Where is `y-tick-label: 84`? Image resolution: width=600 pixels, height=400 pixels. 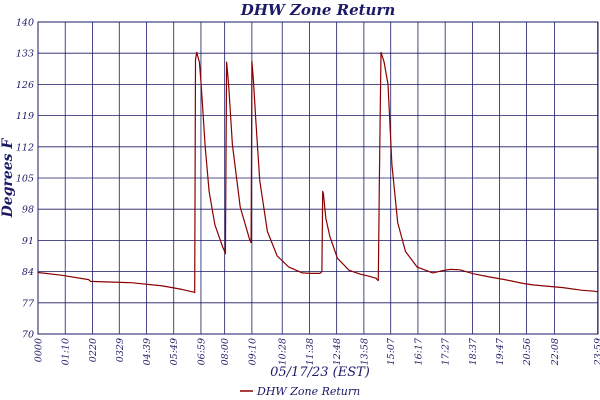 y-tick-label: 84 is located at coordinates (28, 272).